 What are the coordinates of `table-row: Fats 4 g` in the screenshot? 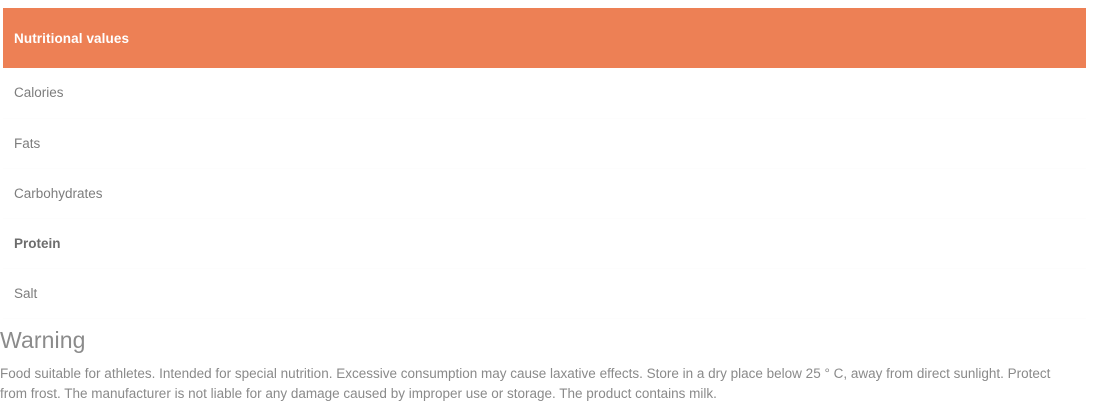 It's located at (544, 143).